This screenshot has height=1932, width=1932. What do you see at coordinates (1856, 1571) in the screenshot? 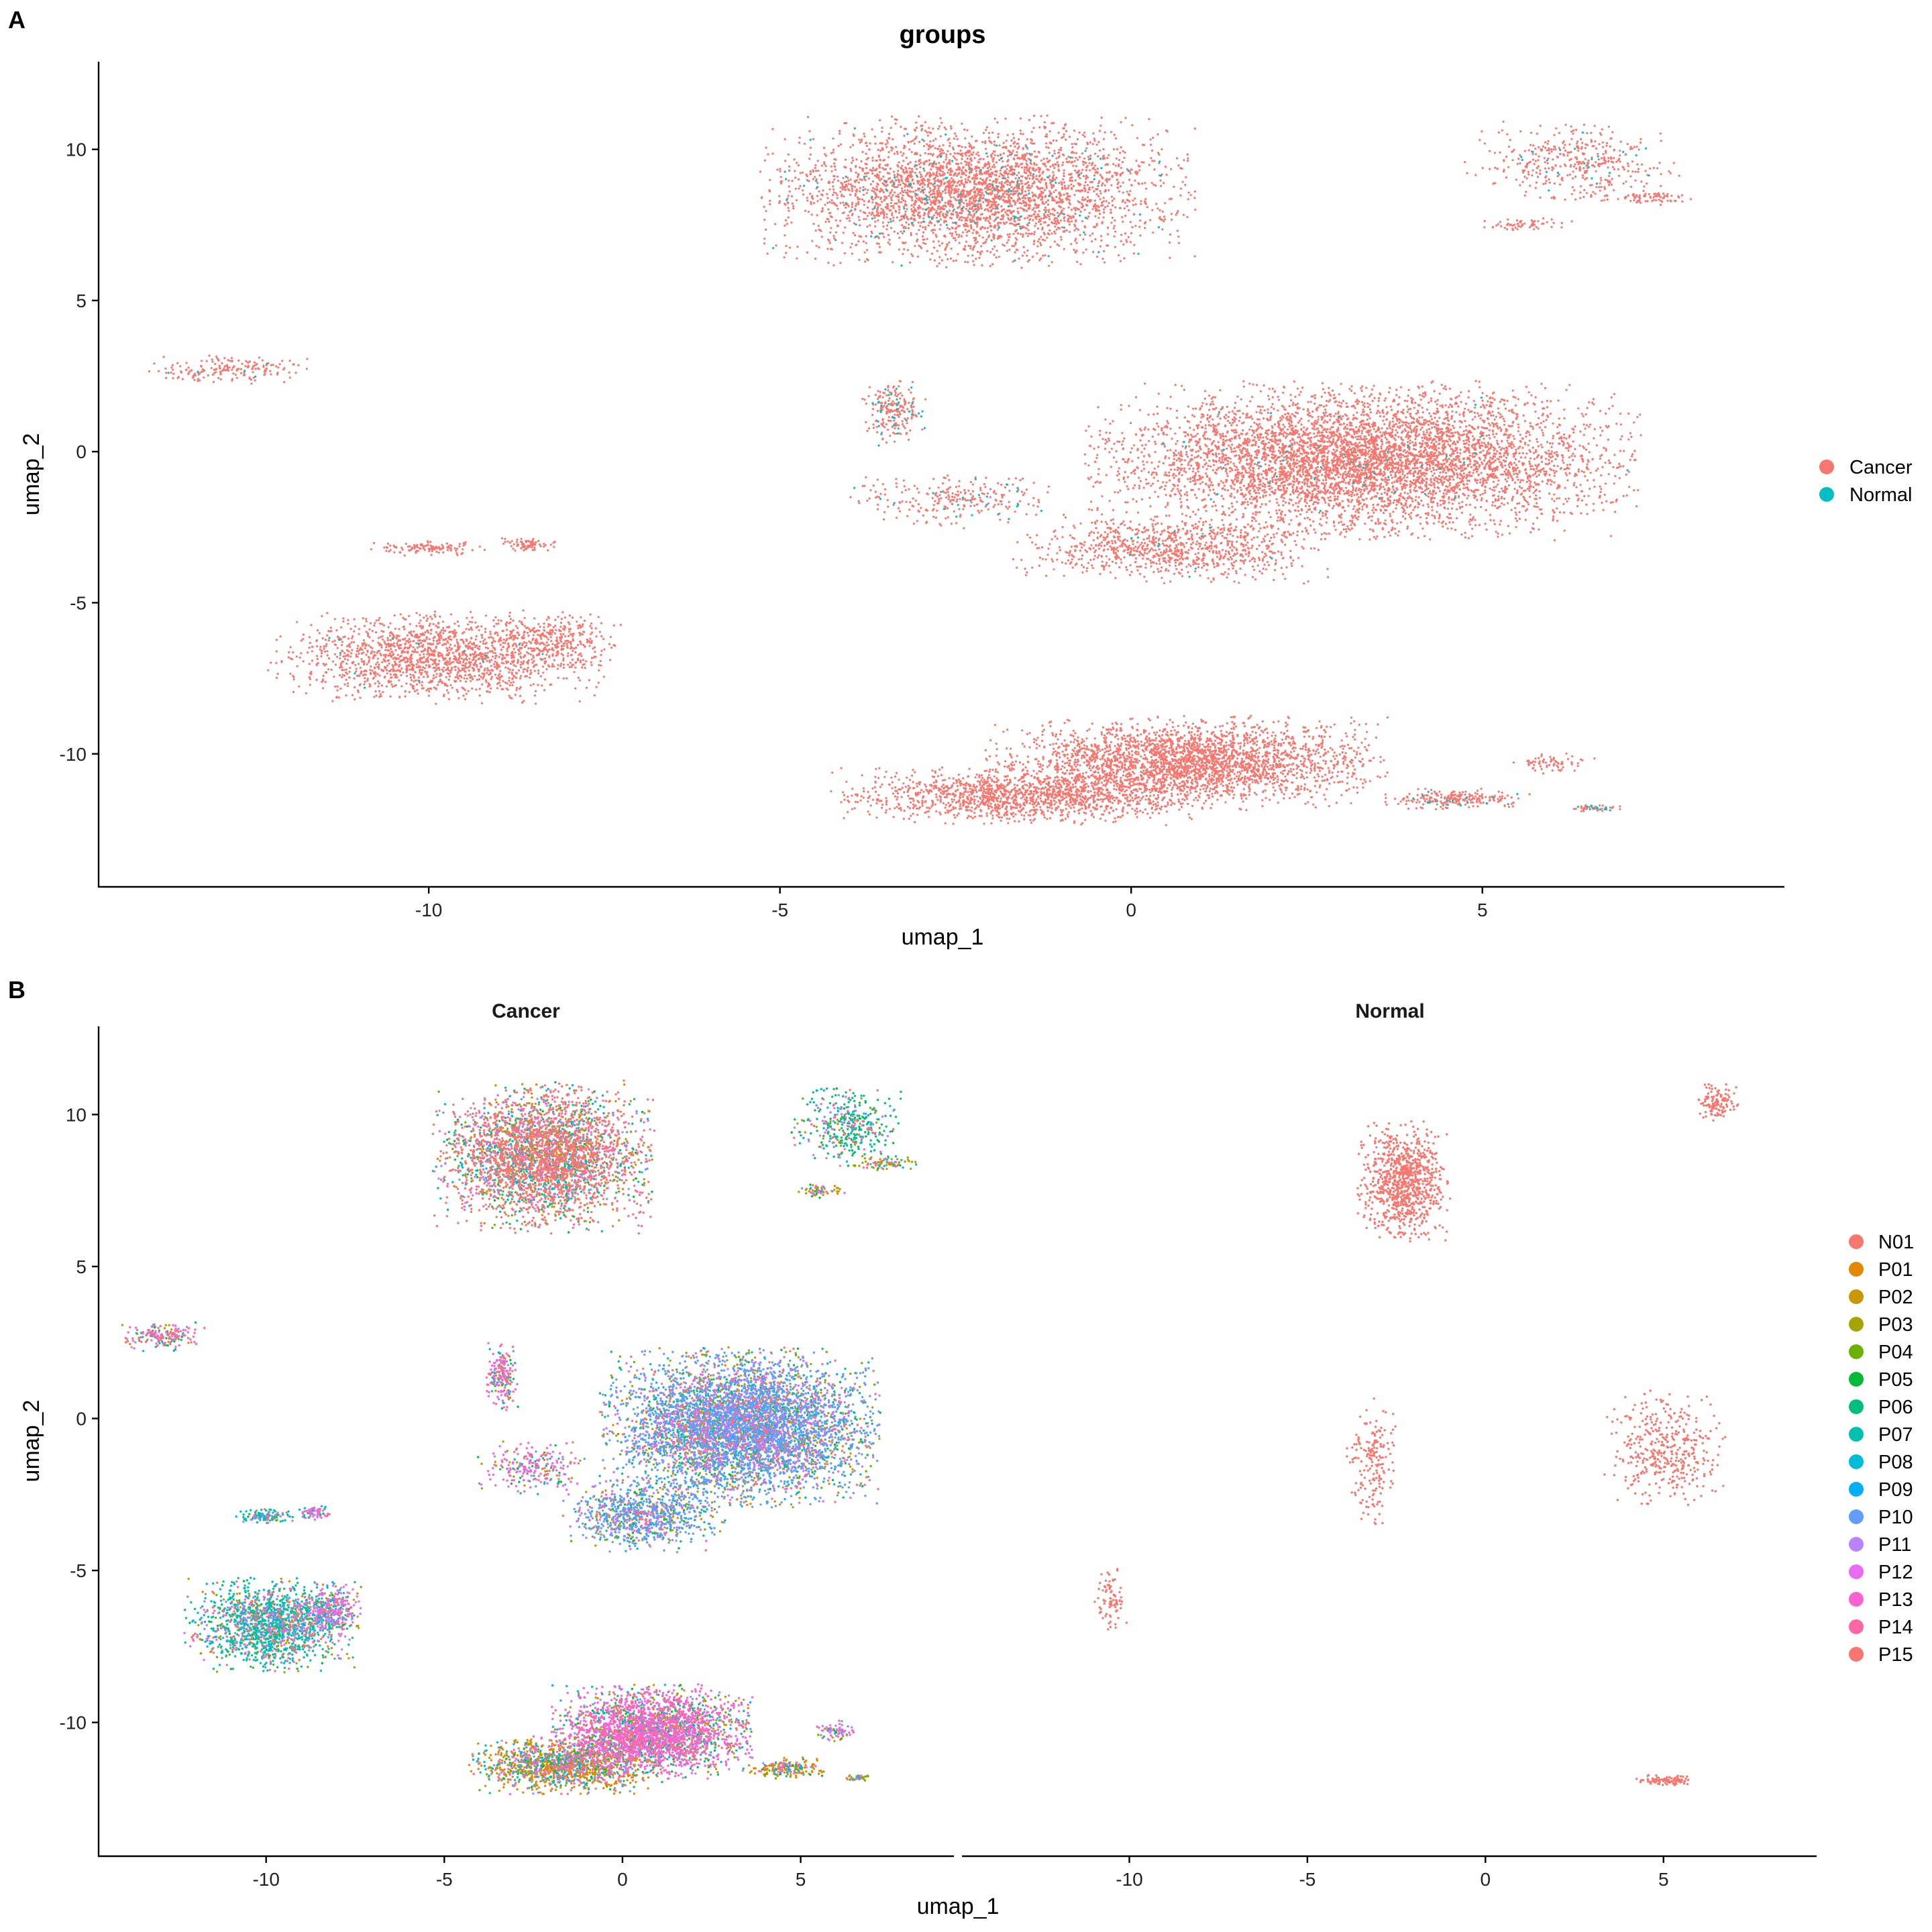
I see `legend-key-p12` at bounding box center [1856, 1571].